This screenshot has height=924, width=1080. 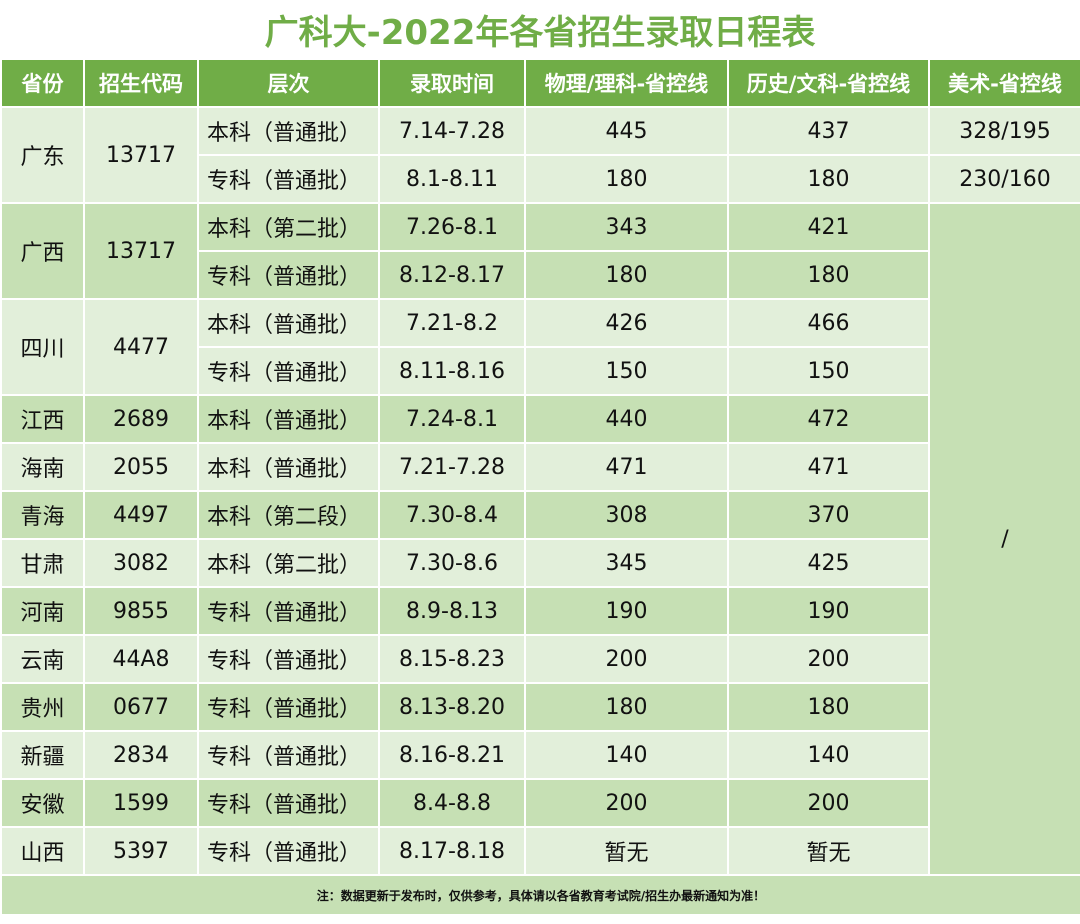 I want to click on header-province: 省份, so click(x=42, y=83).